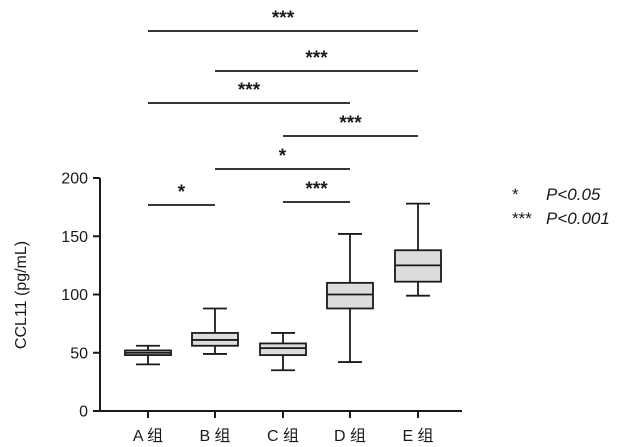  What do you see at coordinates (578, 218) in the screenshot?
I see `legend-text: P<0.001` at bounding box center [578, 218].